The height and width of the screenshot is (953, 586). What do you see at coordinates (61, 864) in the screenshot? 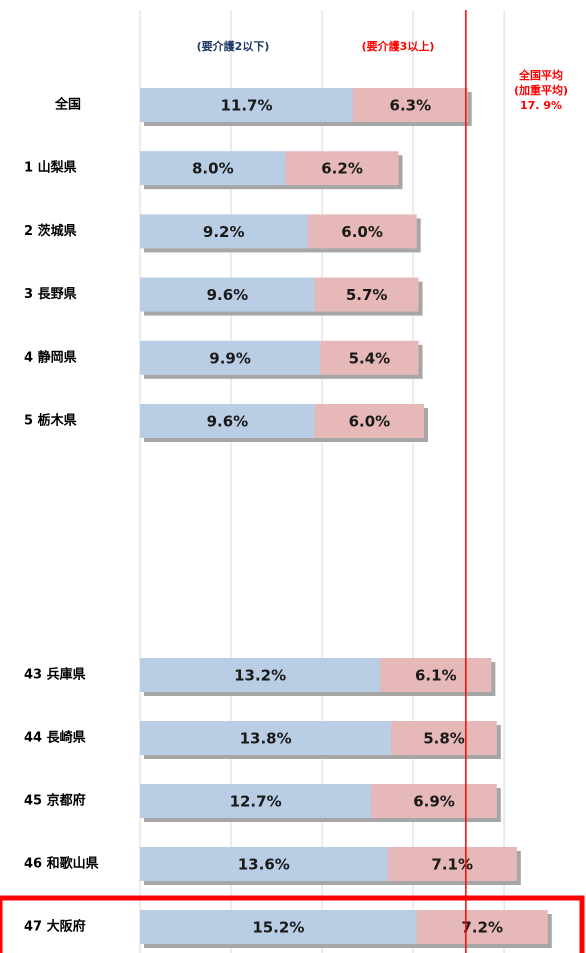
I see `y-tick-label: 46 和歌山県` at bounding box center [61, 864].